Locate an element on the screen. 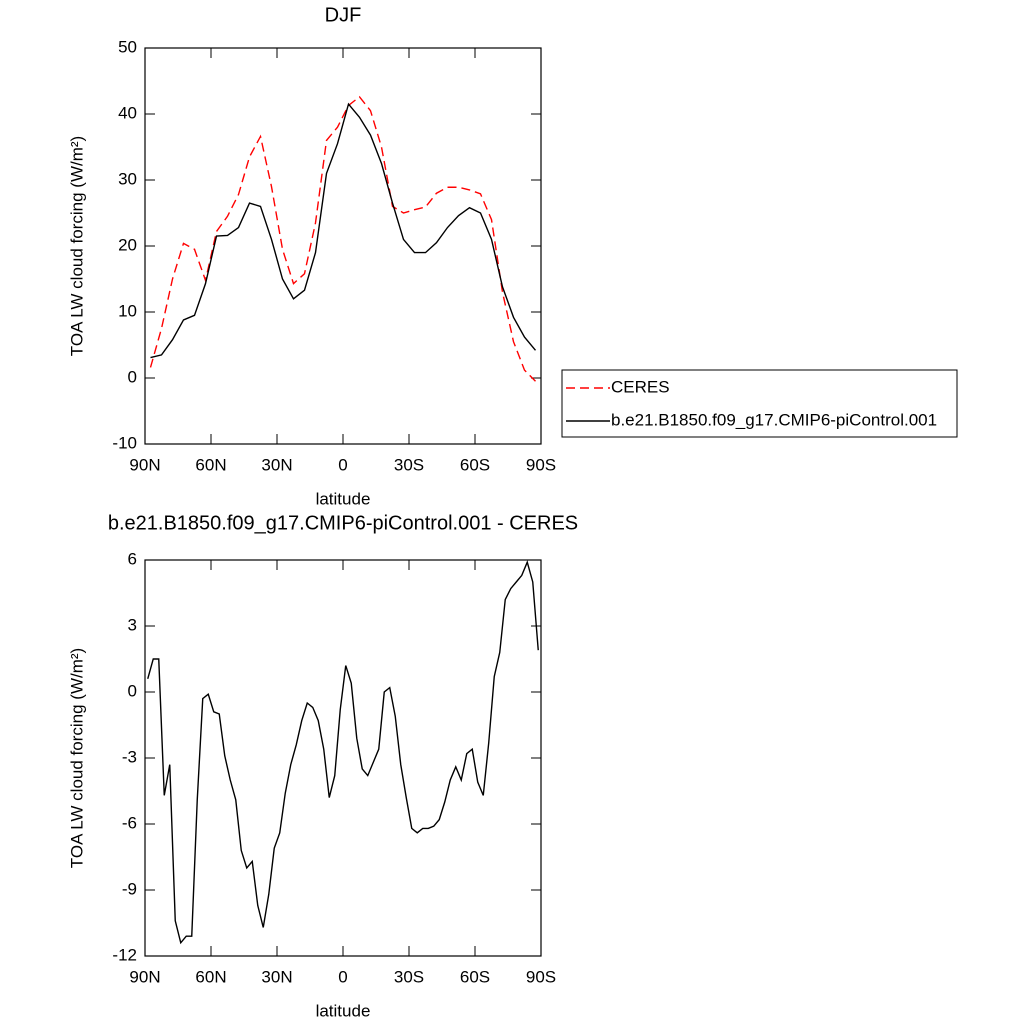 This screenshot has height=1024, width=1024. chart-title: DJF is located at coordinates (343, 15).